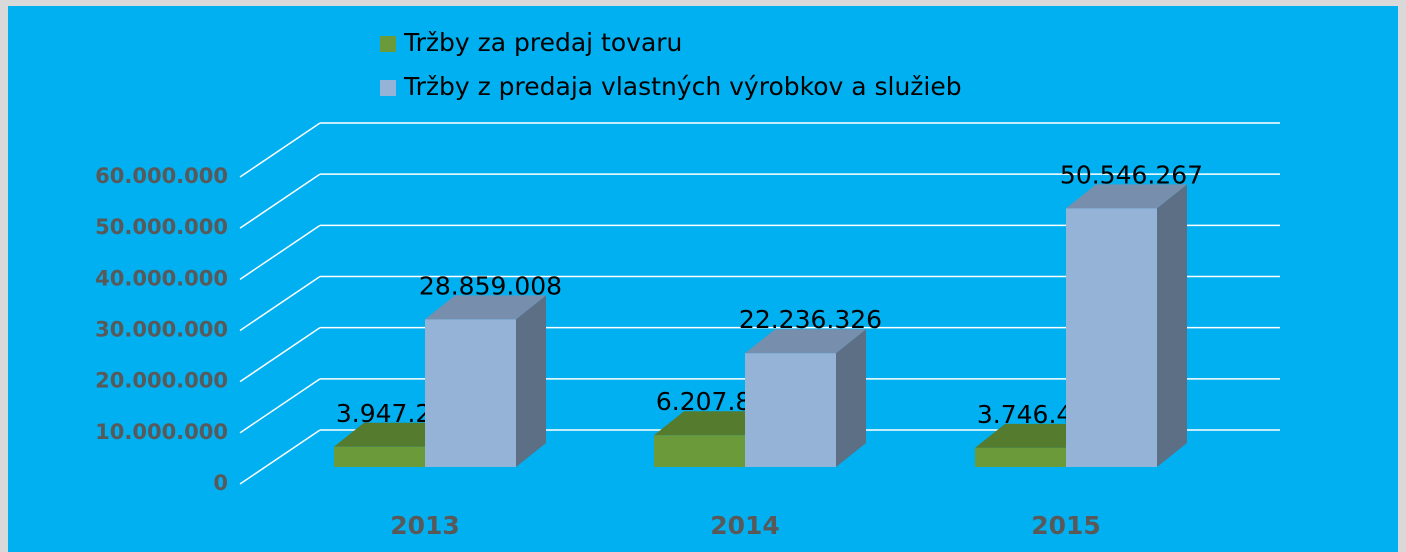 Image resolution: width=1406 pixels, height=552 pixels. Describe the element at coordinates (161, 330) in the screenshot. I see `y-tick-label: 30.000.000` at that location.